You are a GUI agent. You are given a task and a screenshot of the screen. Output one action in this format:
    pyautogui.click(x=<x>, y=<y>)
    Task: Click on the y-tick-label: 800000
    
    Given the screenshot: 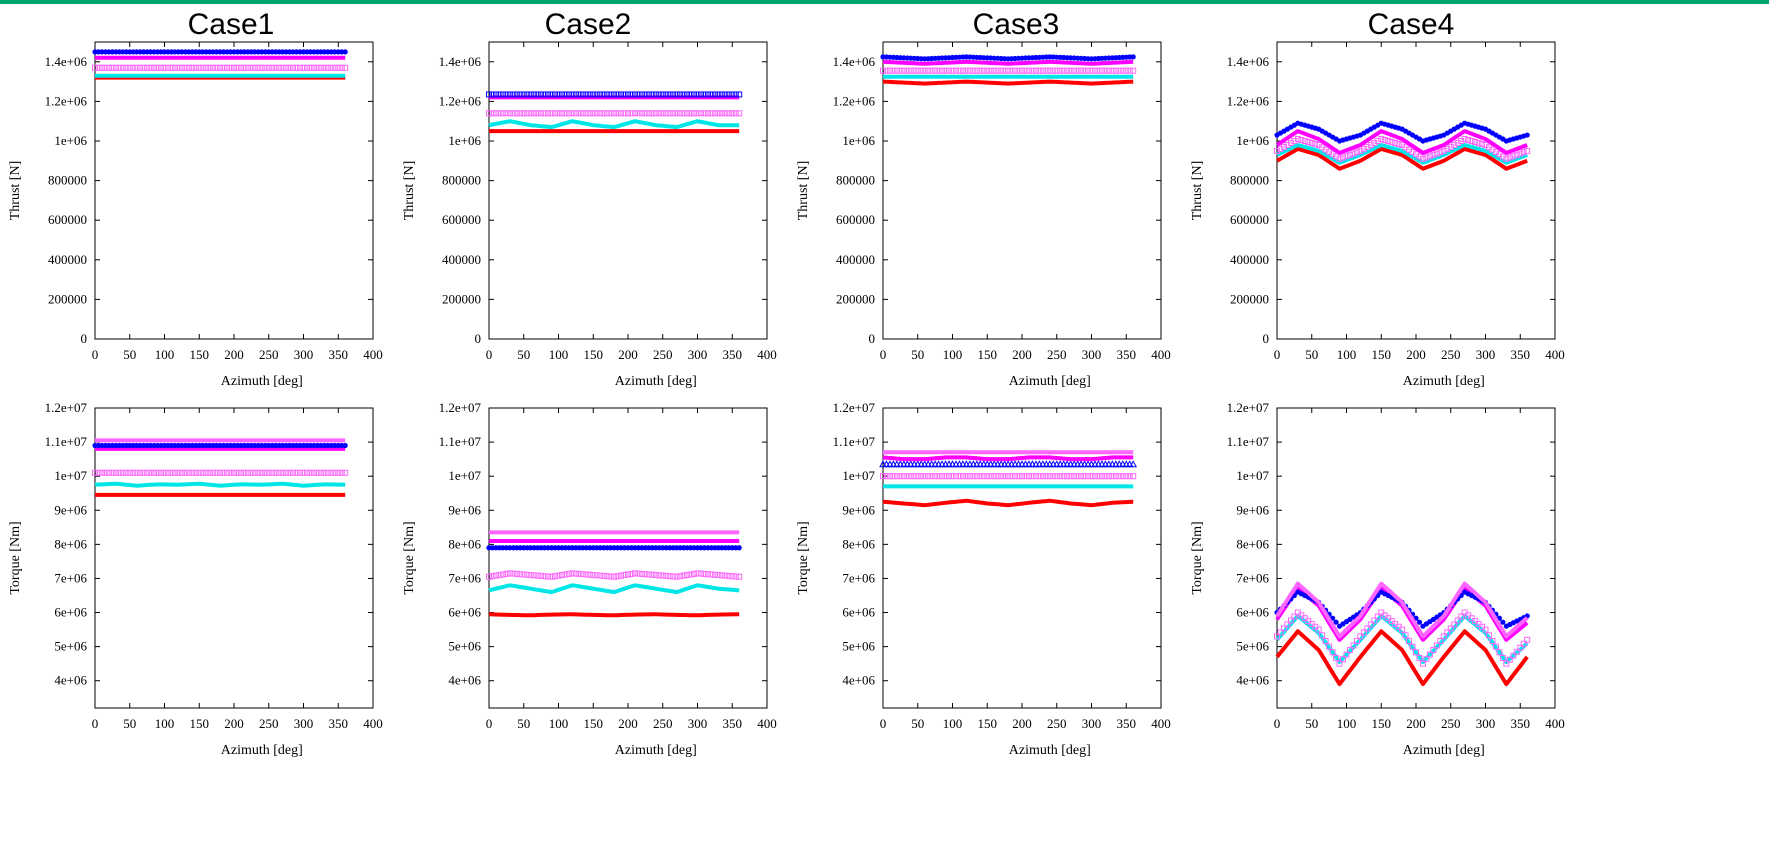 What is the action you would take?
    pyautogui.click(x=461, y=180)
    